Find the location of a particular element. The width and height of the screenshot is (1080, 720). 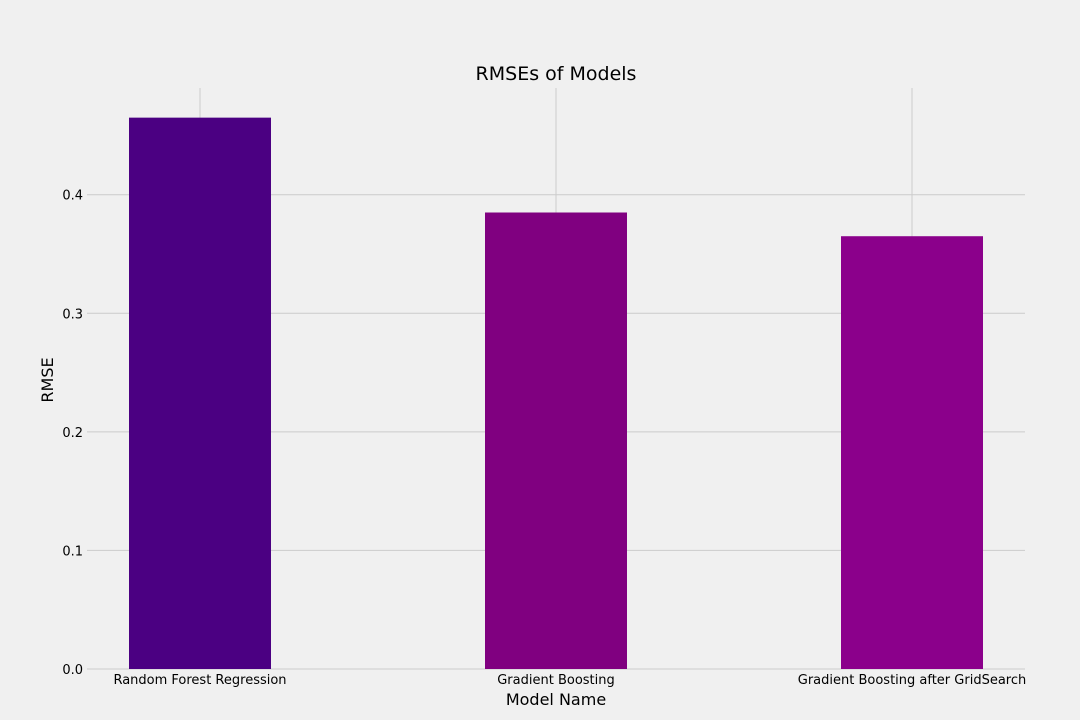

y-tick-label: 0.1 is located at coordinates (72, 551).